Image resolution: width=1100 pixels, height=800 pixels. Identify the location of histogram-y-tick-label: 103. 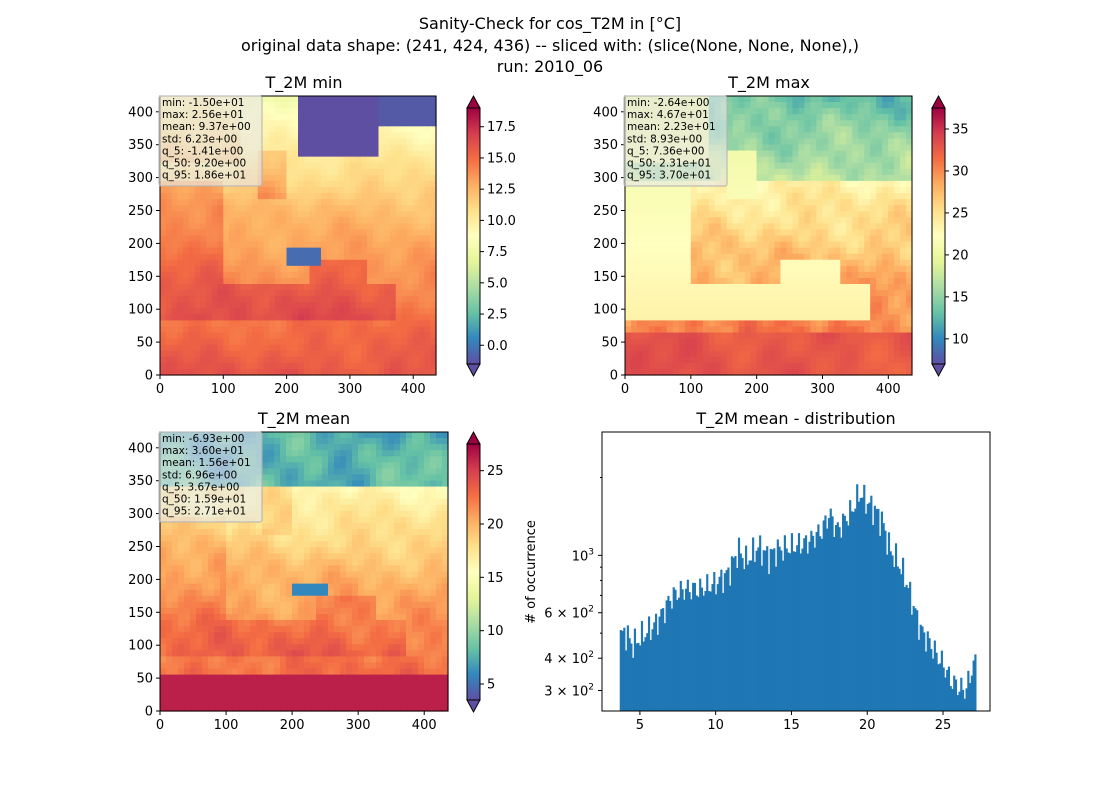
(583, 555).